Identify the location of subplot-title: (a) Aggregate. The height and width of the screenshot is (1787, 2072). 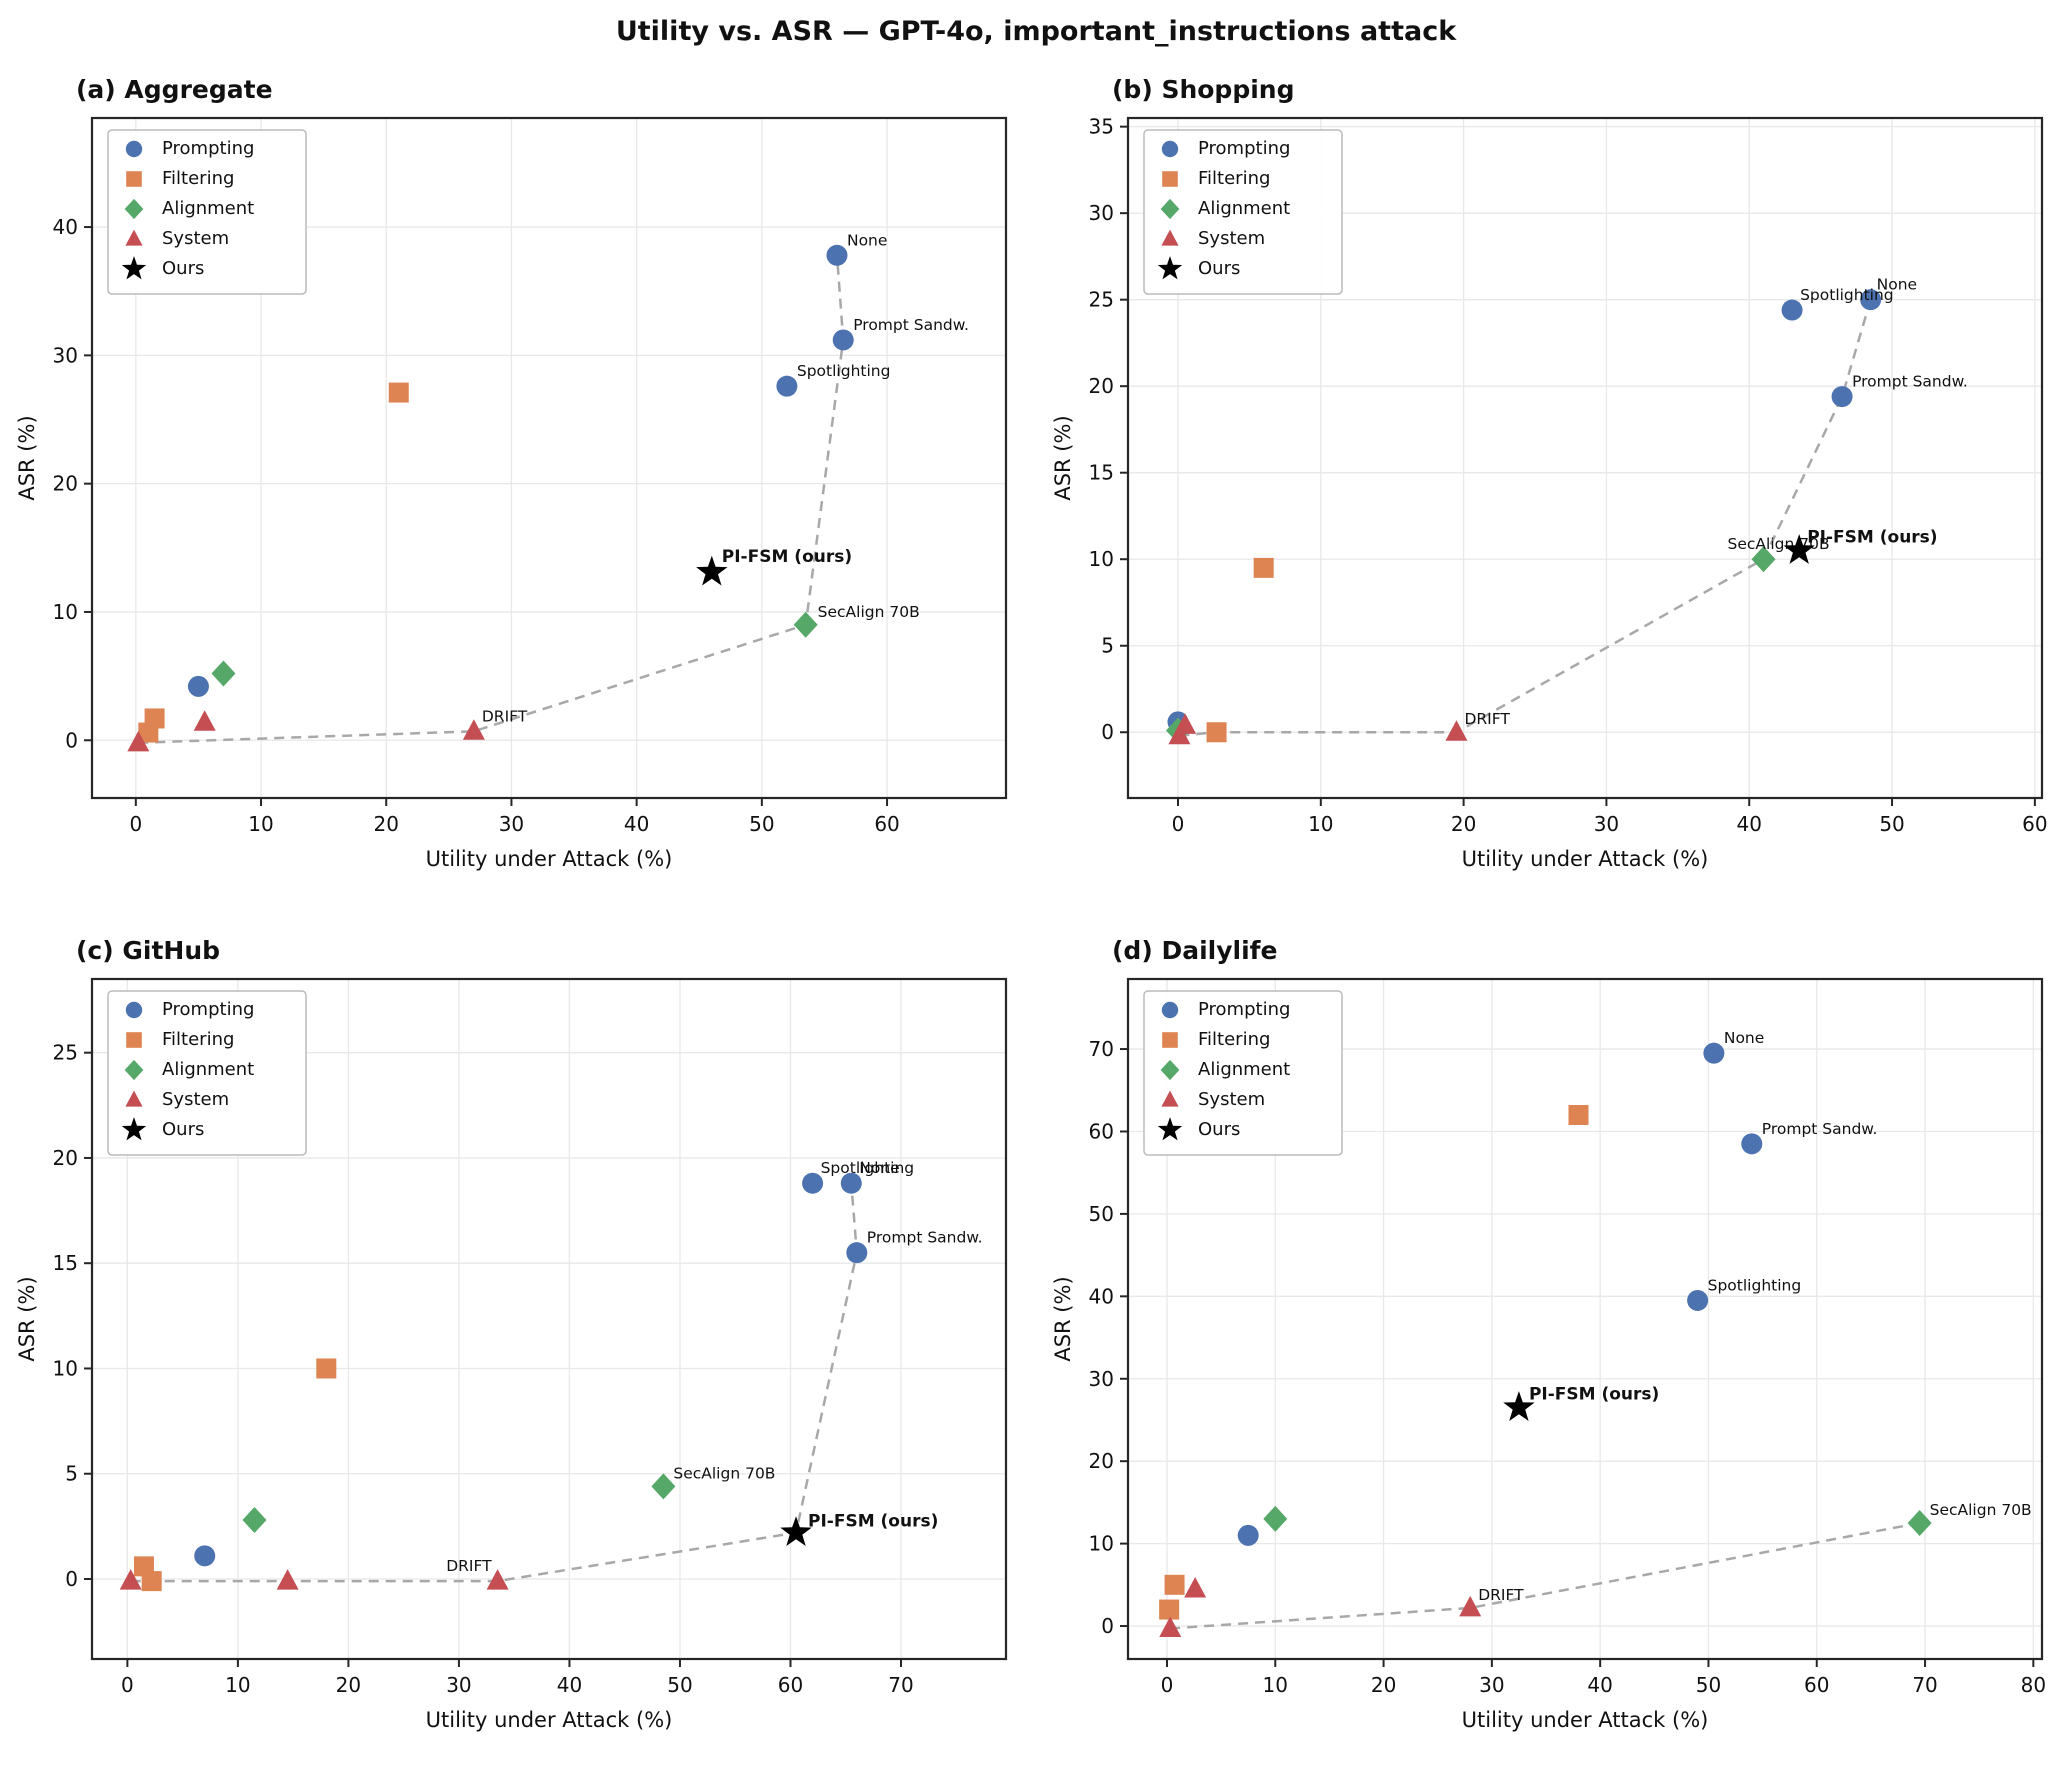
(174, 89).